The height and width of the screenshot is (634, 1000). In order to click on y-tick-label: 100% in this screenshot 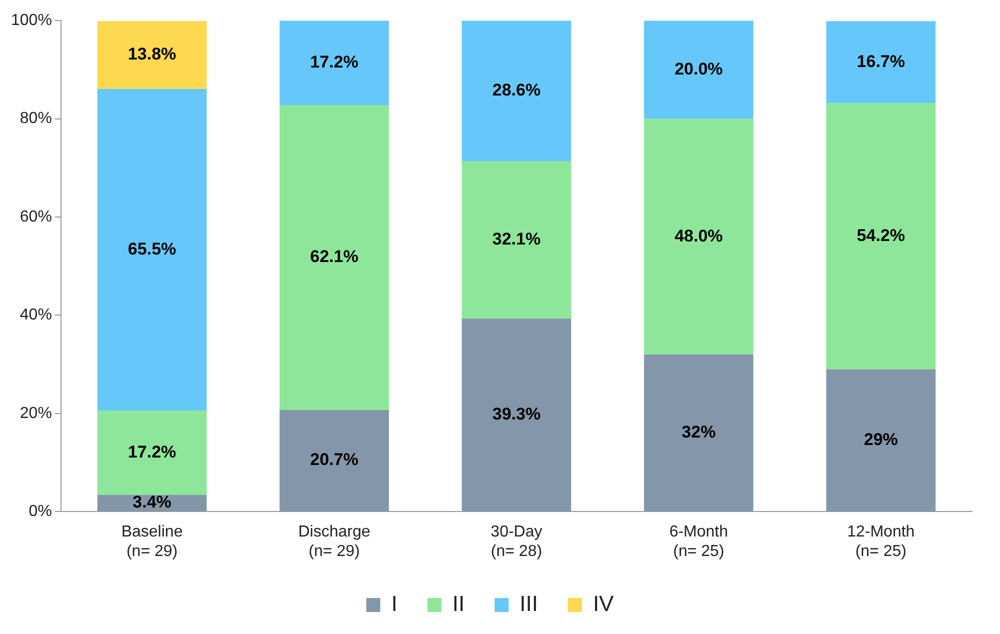, I will do `click(31, 21)`.